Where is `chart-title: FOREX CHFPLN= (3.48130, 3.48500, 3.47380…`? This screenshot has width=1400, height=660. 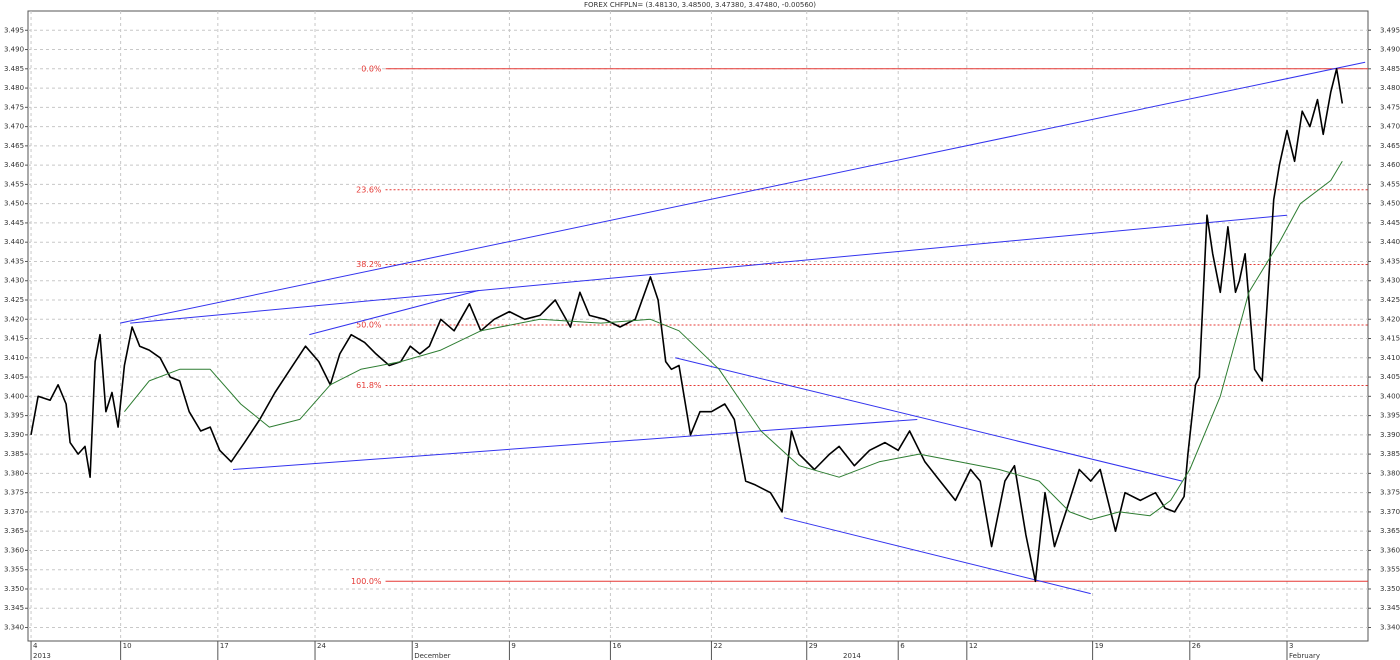
chart-title: FOREX CHFPLN= (3.48130, 3.48500, 3.47380… is located at coordinates (700, 5).